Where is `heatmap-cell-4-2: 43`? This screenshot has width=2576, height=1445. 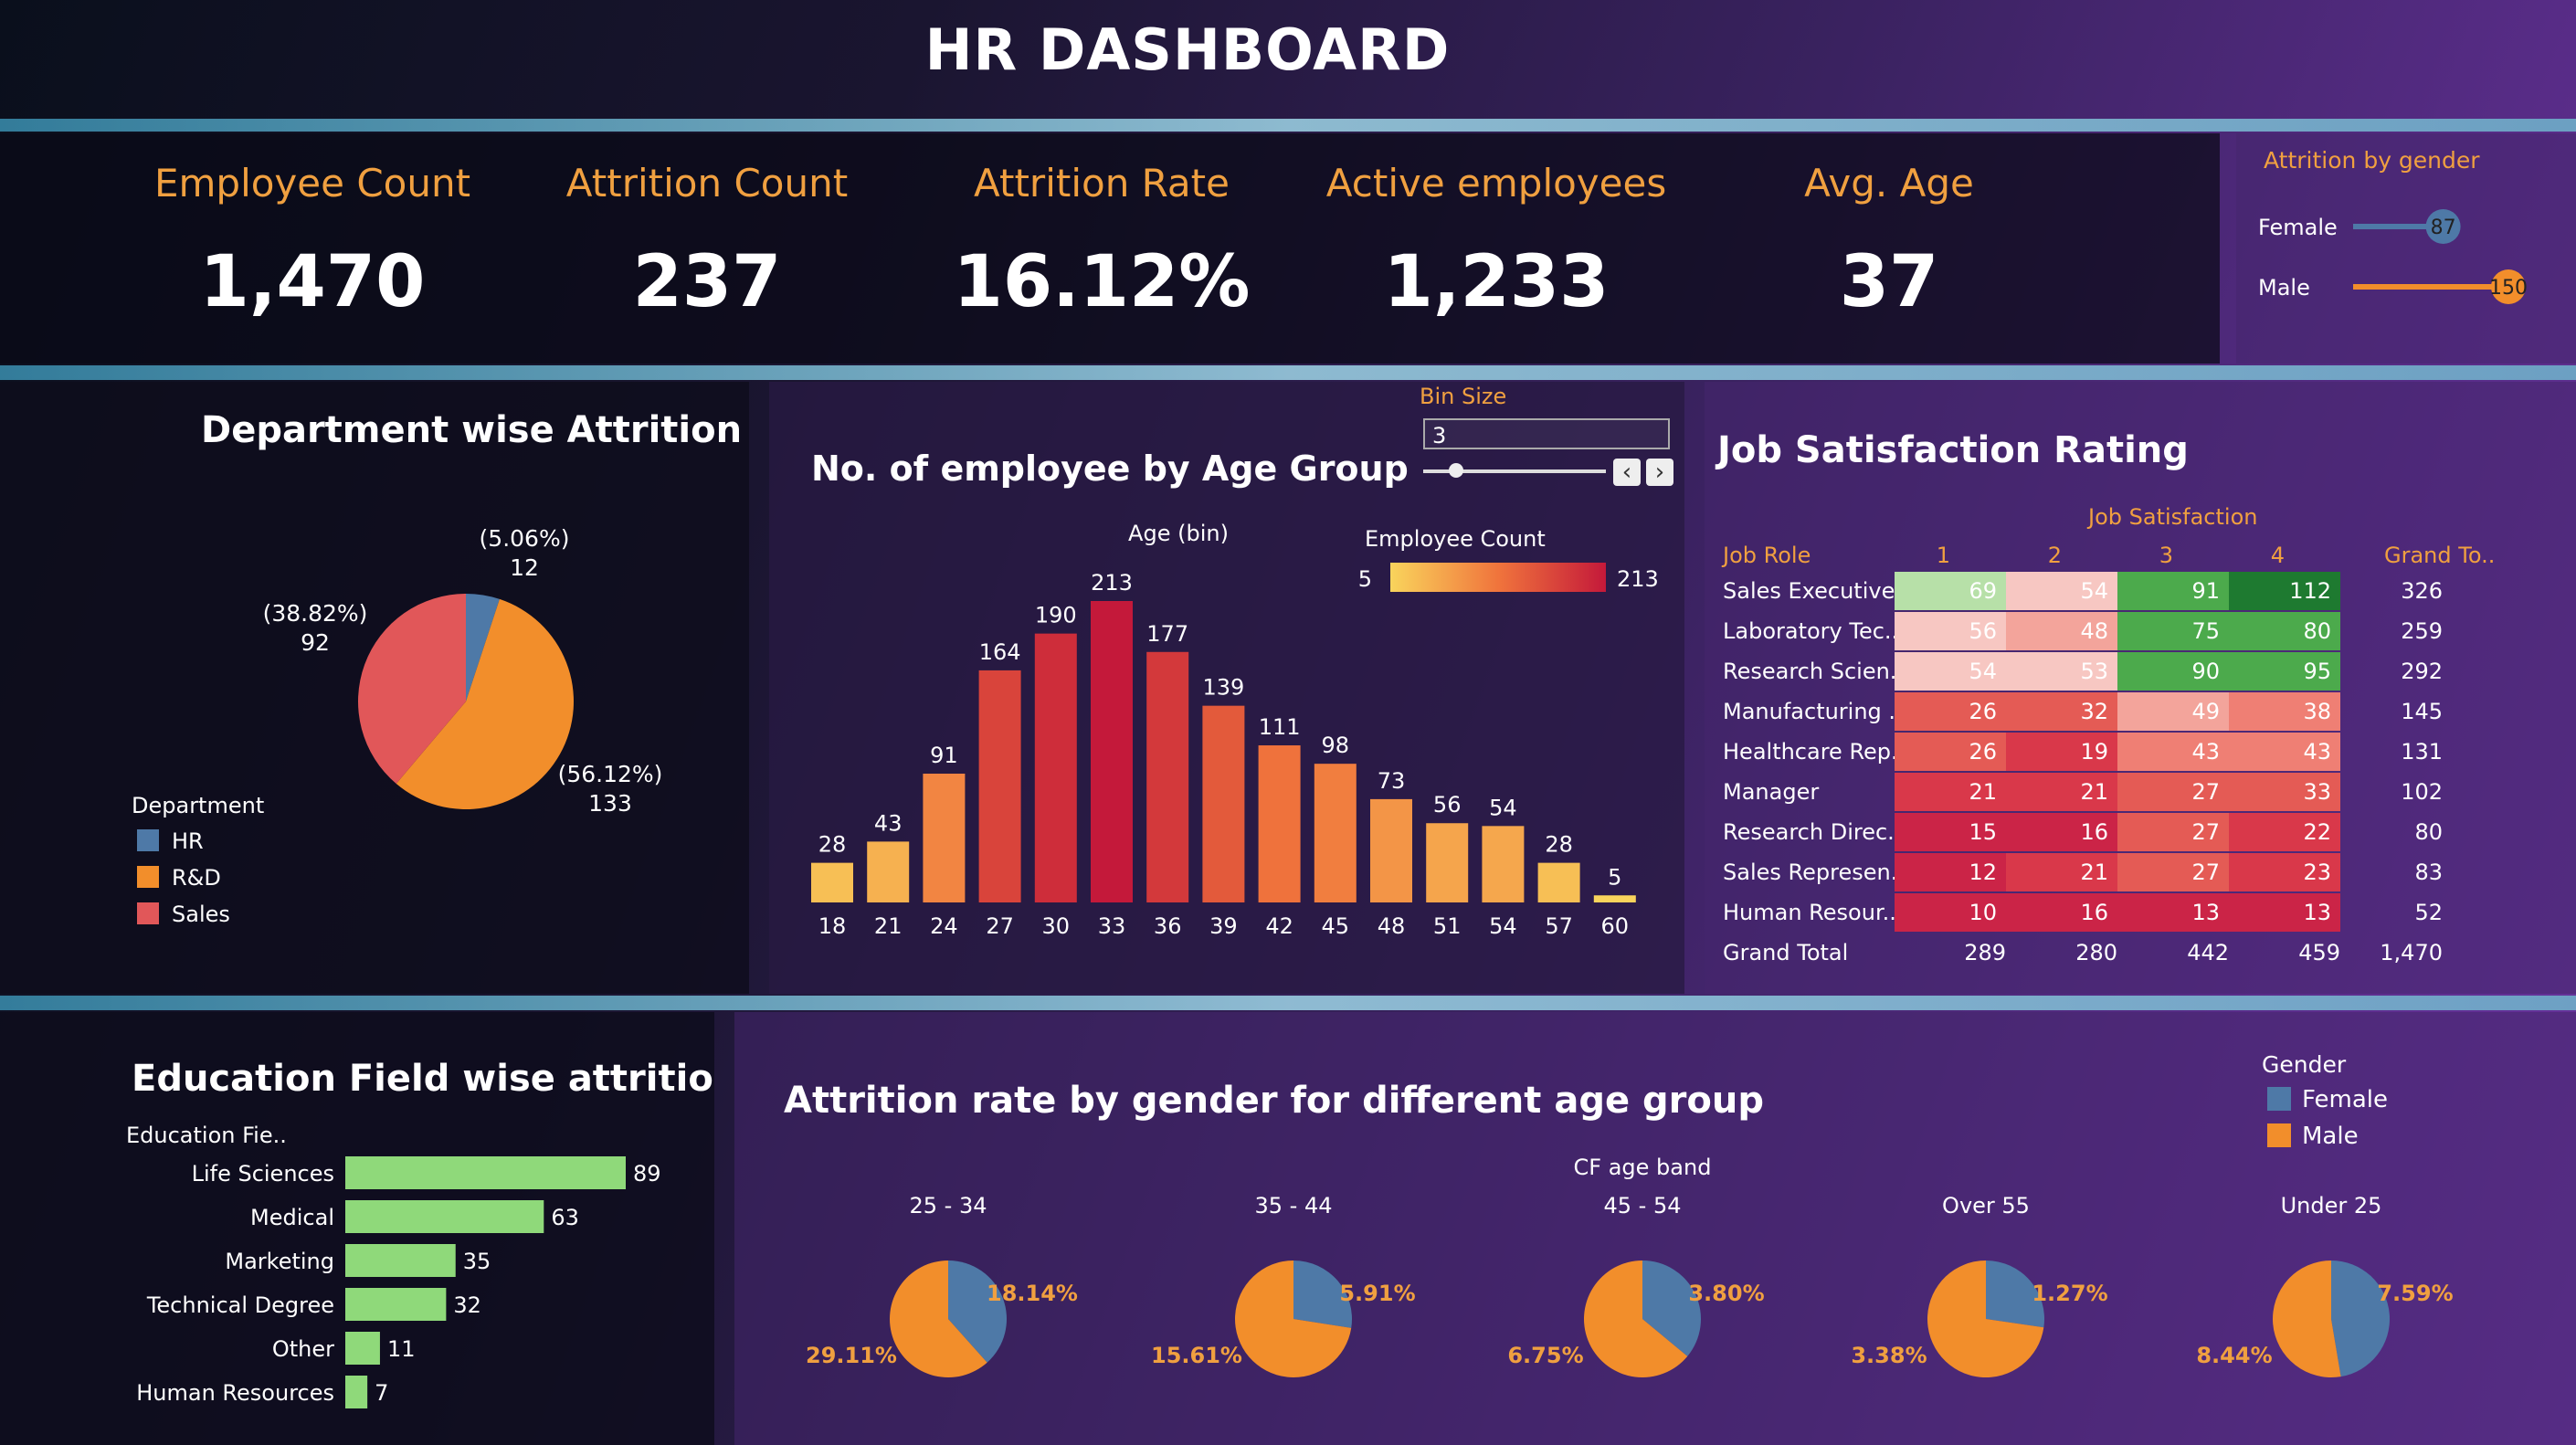 heatmap-cell-4-2: 43 is located at coordinates (2173, 752).